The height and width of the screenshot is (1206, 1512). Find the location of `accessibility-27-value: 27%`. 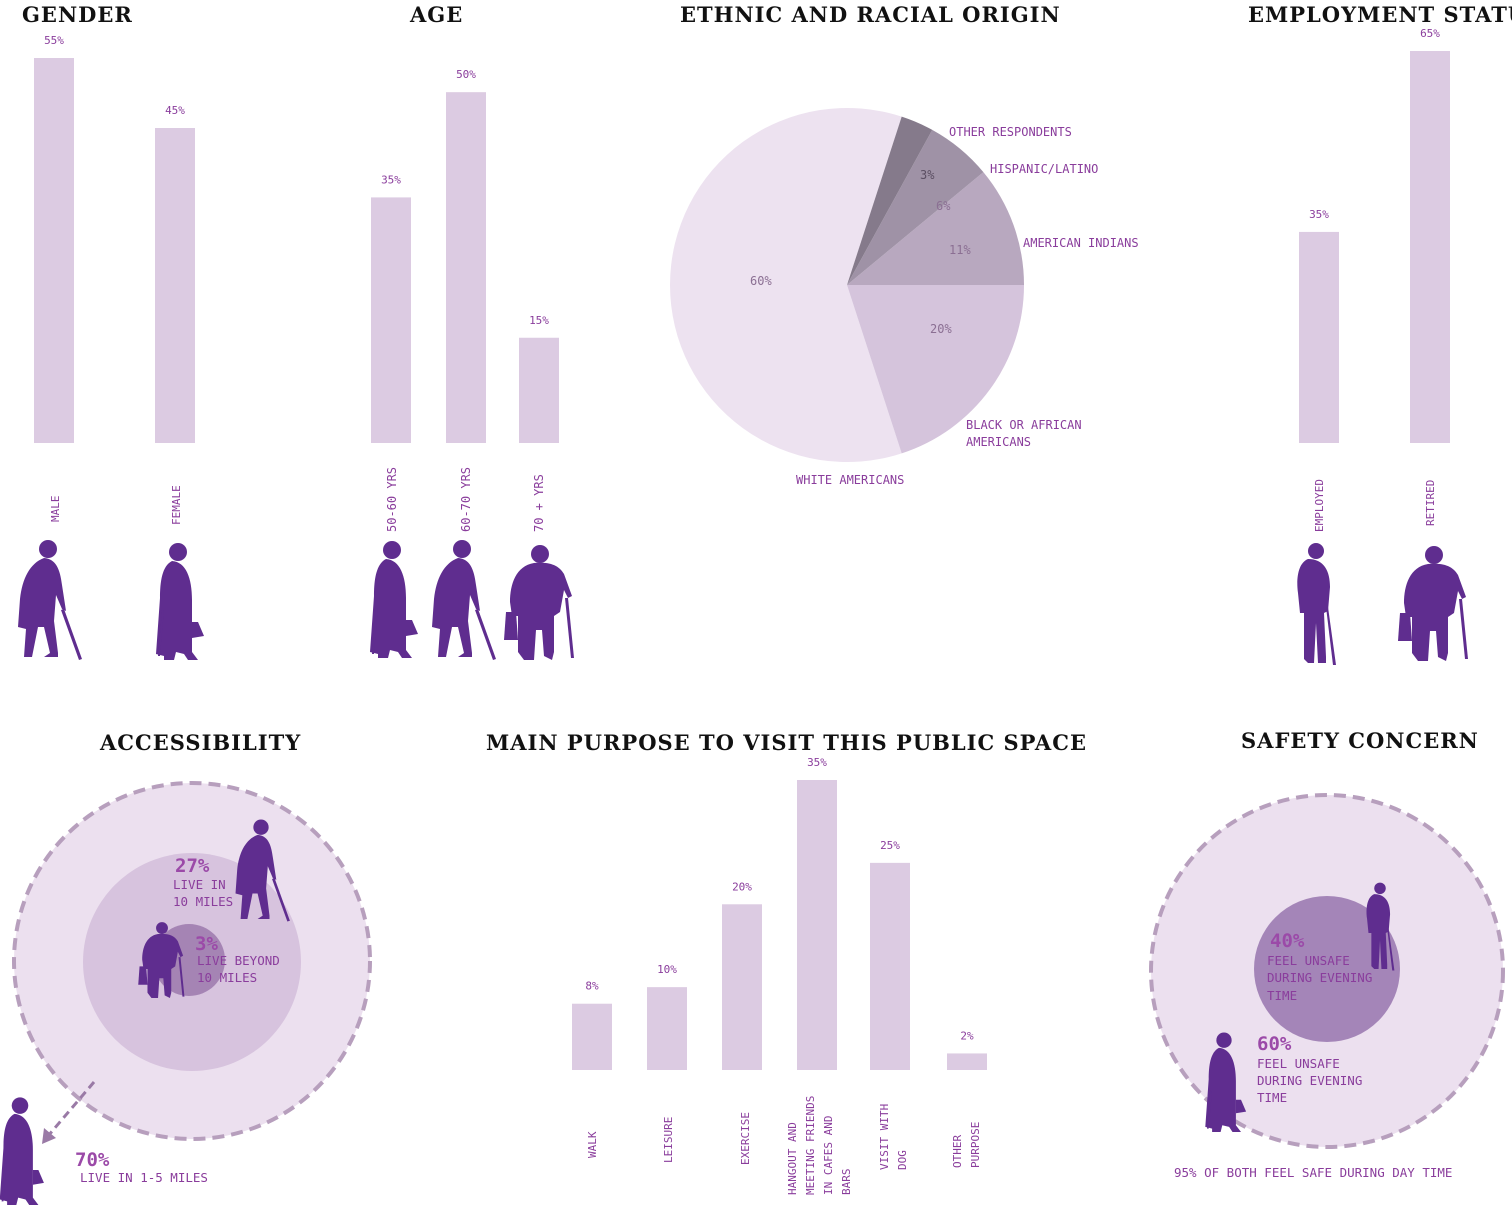

accessibility-27-value: 27% is located at coordinates (192, 866).